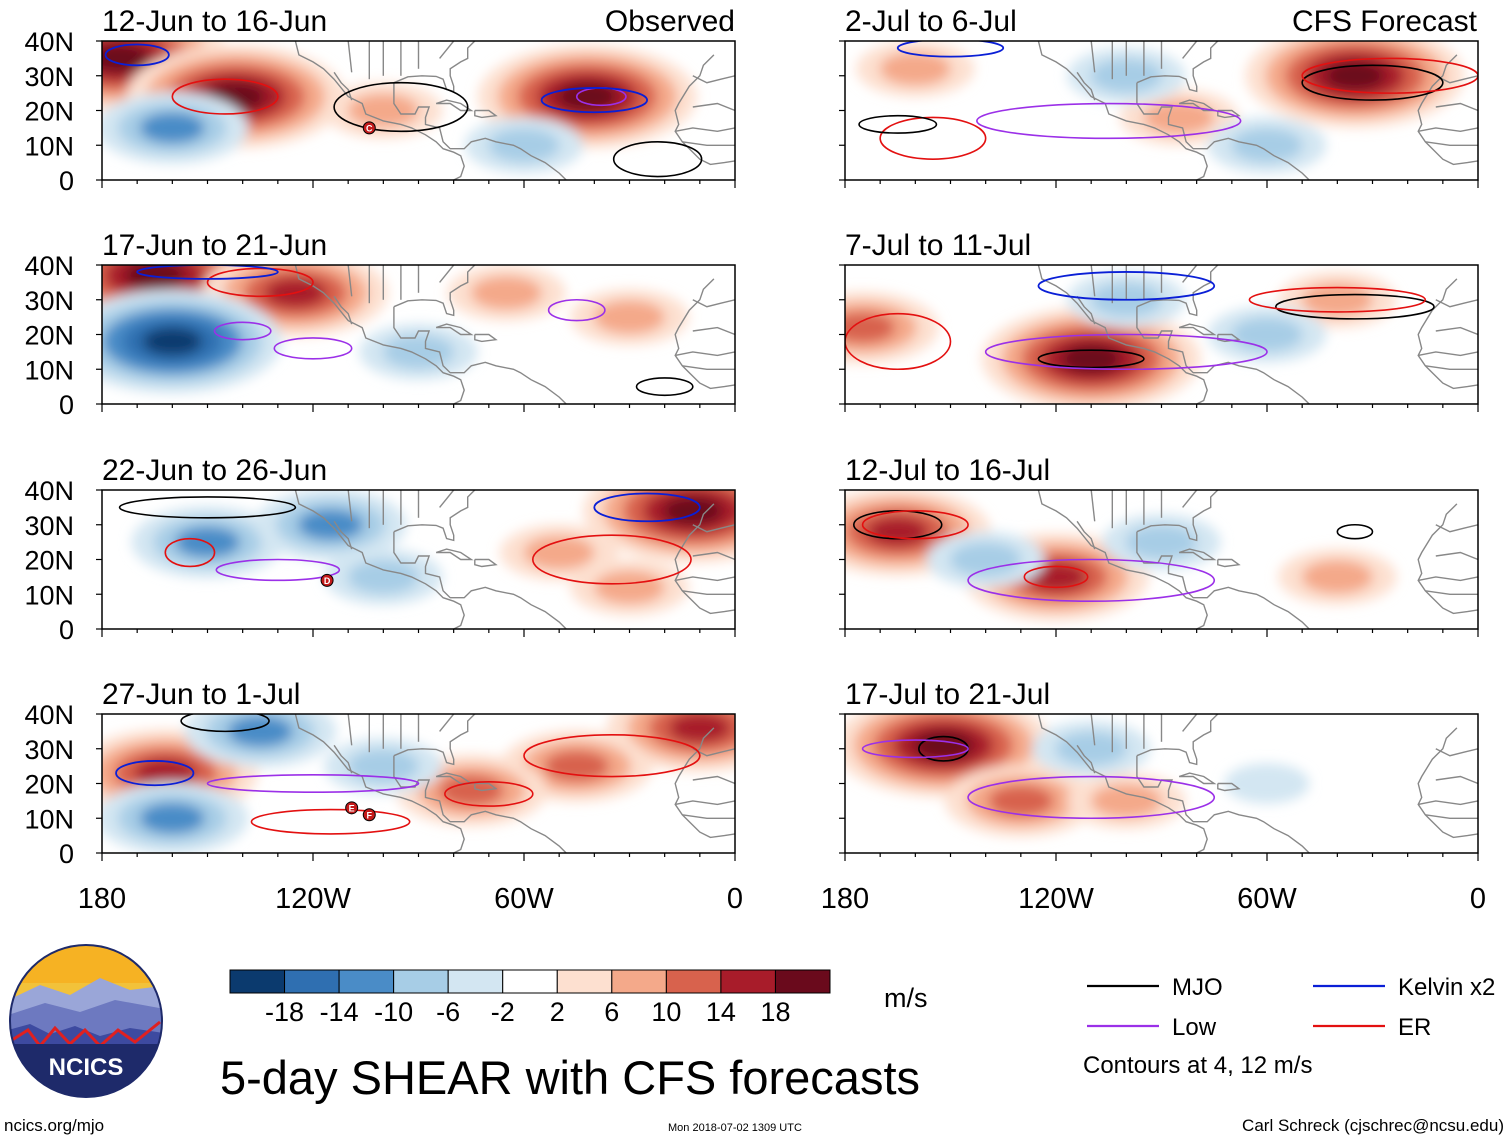  I want to click on colorbar-tick: 14, so click(721, 1012).